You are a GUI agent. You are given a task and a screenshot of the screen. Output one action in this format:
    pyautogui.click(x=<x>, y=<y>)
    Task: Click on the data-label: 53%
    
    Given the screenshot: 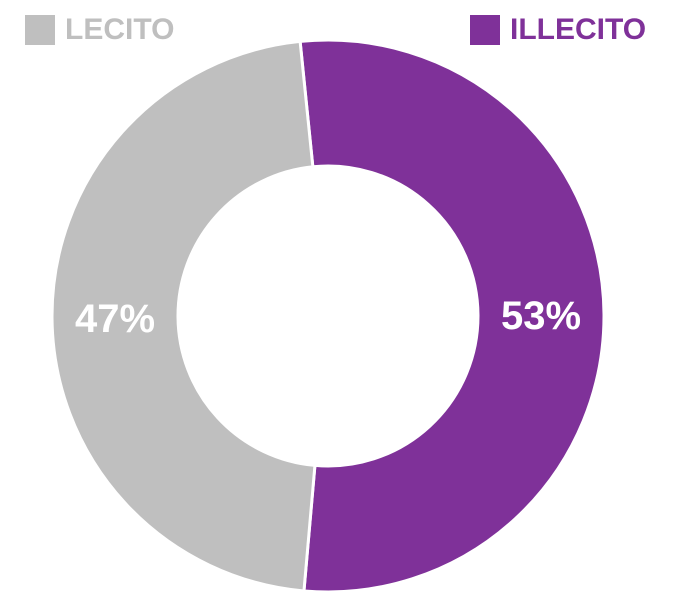 What is the action you would take?
    pyautogui.click(x=541, y=316)
    